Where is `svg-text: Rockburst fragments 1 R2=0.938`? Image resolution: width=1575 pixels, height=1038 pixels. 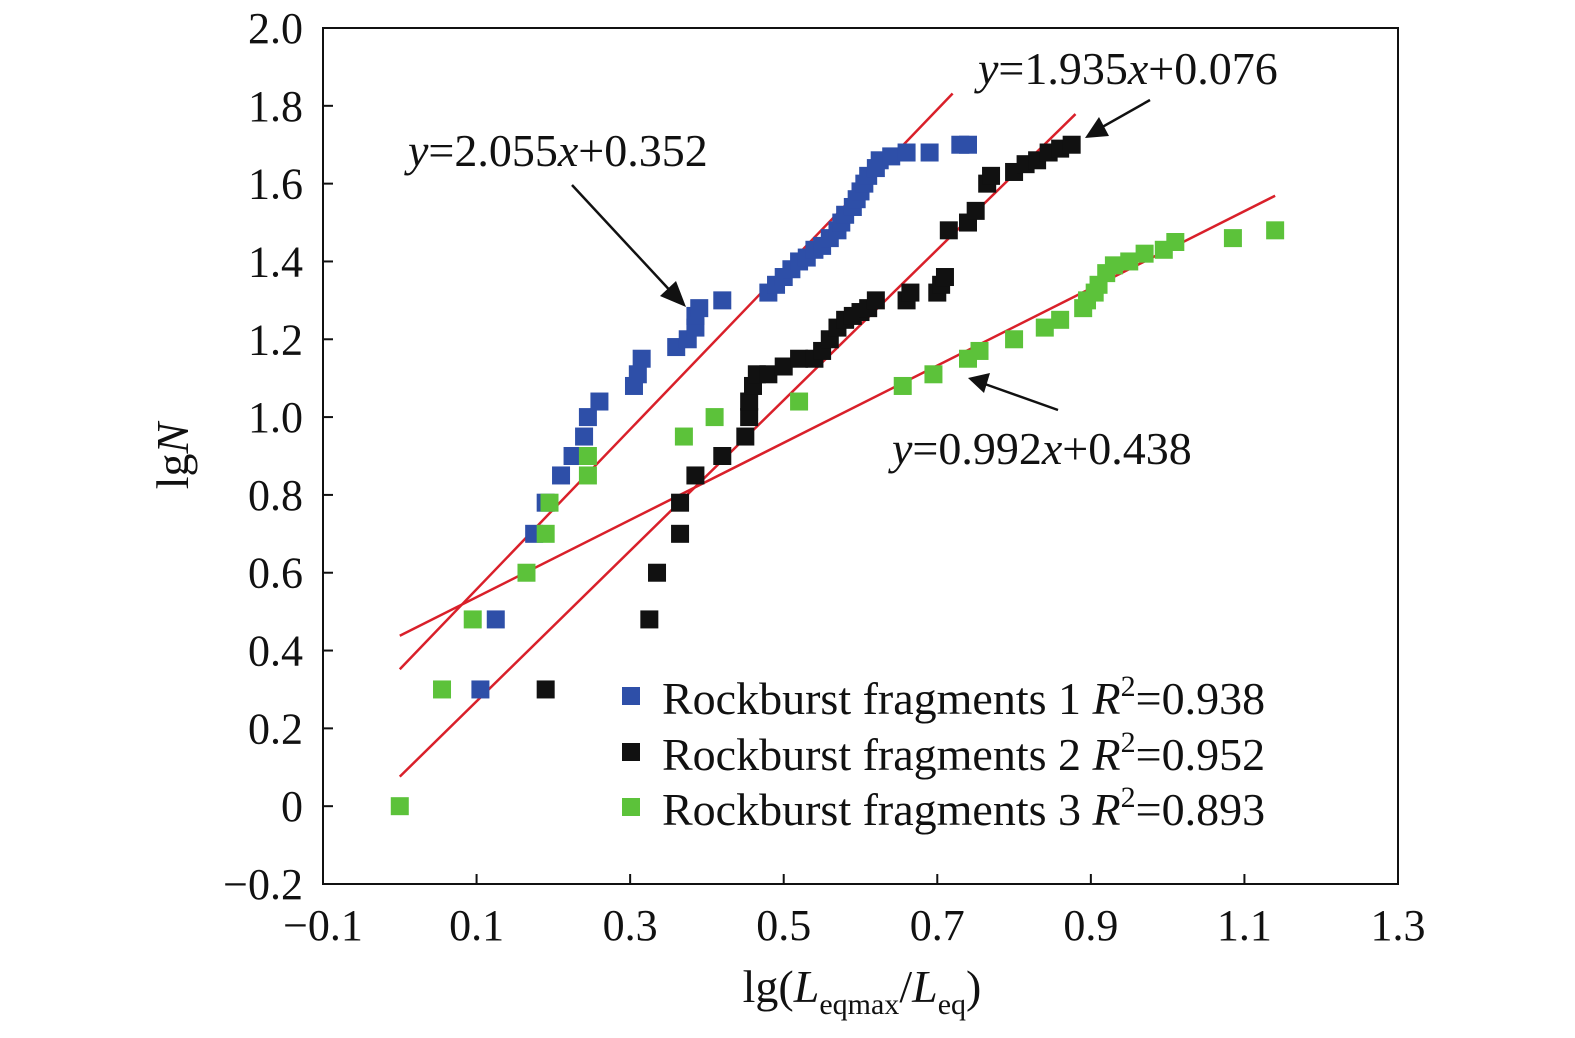
svg-text: Rockburst fragments 1 R2=0.938 is located at coordinates (963, 697).